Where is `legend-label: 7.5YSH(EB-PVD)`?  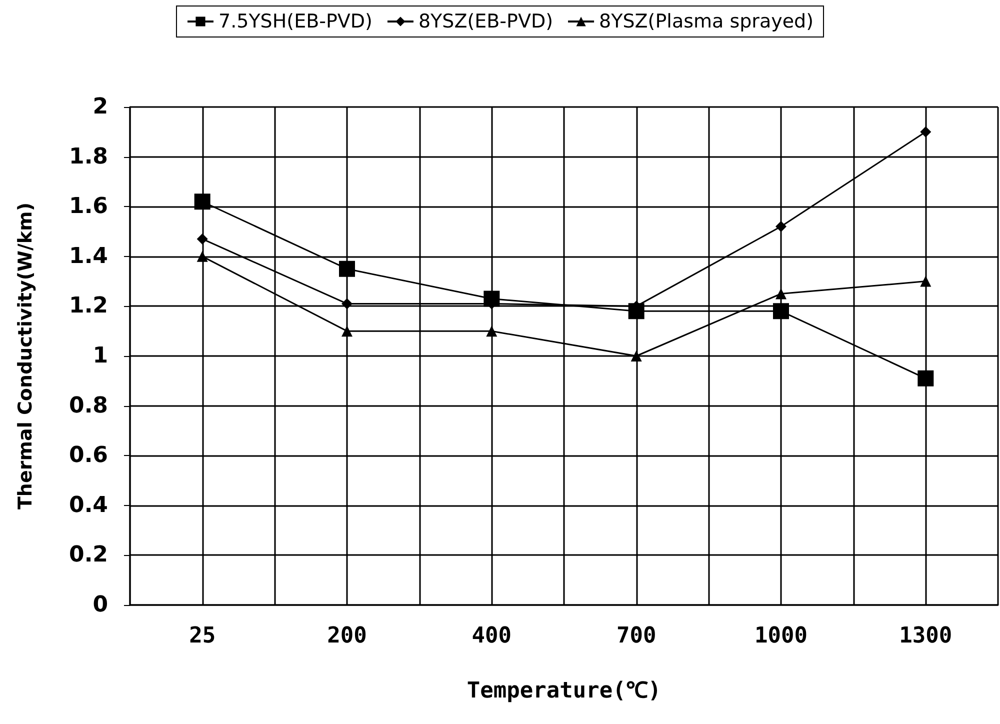
legend-label: 7.5YSH(EB-PVD) is located at coordinates (295, 21).